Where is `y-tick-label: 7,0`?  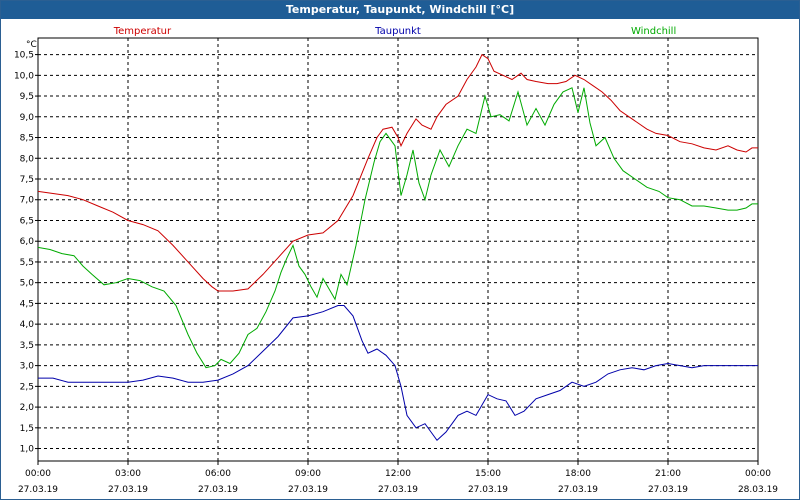
y-tick-label: 7,0 is located at coordinates (27, 201).